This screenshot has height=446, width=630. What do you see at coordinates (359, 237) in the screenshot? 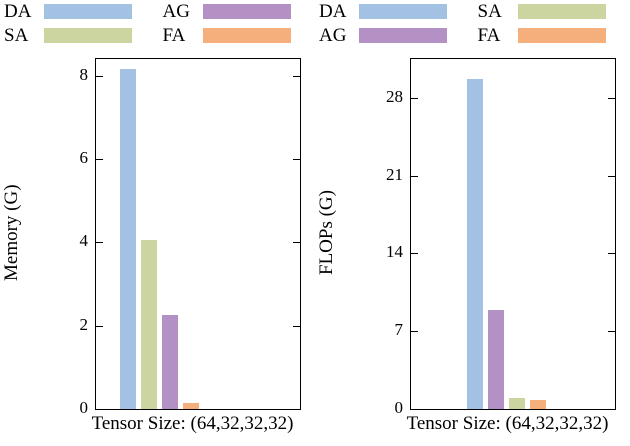
I see `flops-y-tick-labels: 0 7 14 21 28` at bounding box center [359, 237].